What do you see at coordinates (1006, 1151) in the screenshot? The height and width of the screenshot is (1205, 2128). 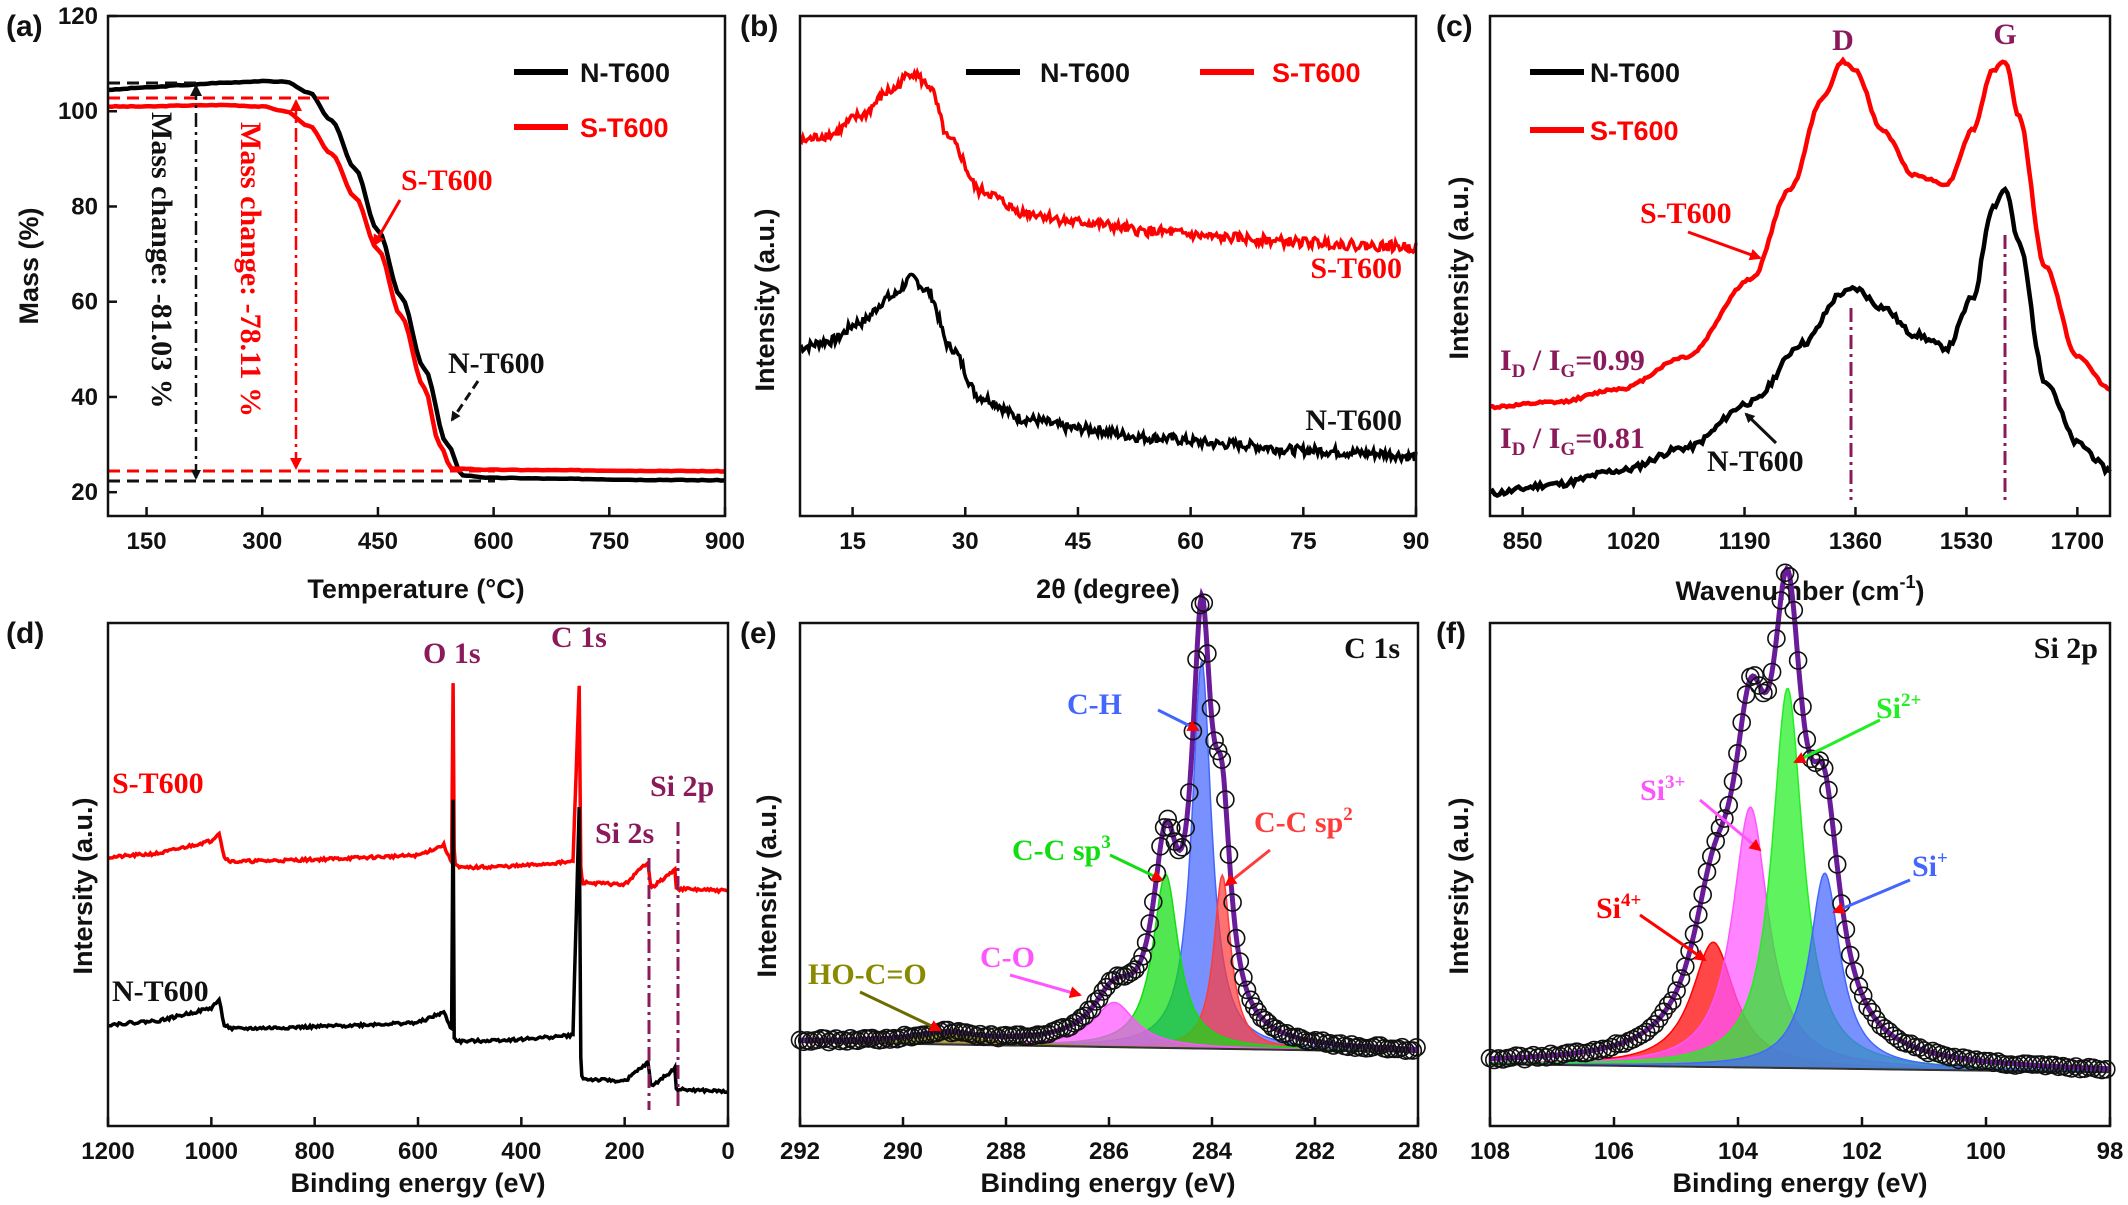 I see `panel-e-x-tick-label: 288` at bounding box center [1006, 1151].